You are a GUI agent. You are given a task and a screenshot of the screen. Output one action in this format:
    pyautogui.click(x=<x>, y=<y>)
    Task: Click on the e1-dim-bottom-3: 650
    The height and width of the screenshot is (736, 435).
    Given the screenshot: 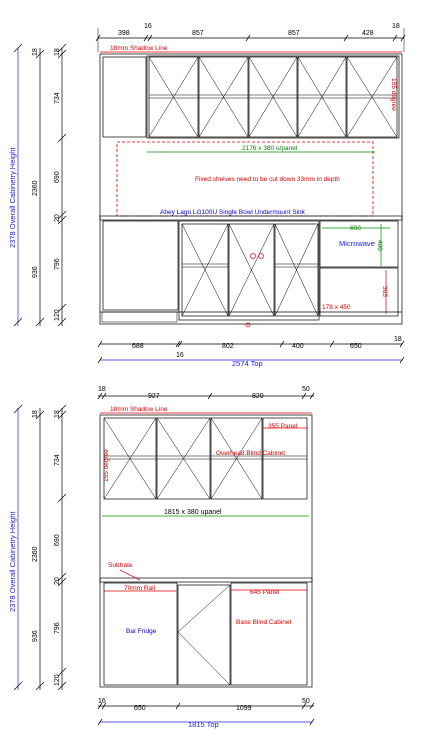 What is the action you would take?
    pyautogui.click(x=356, y=346)
    